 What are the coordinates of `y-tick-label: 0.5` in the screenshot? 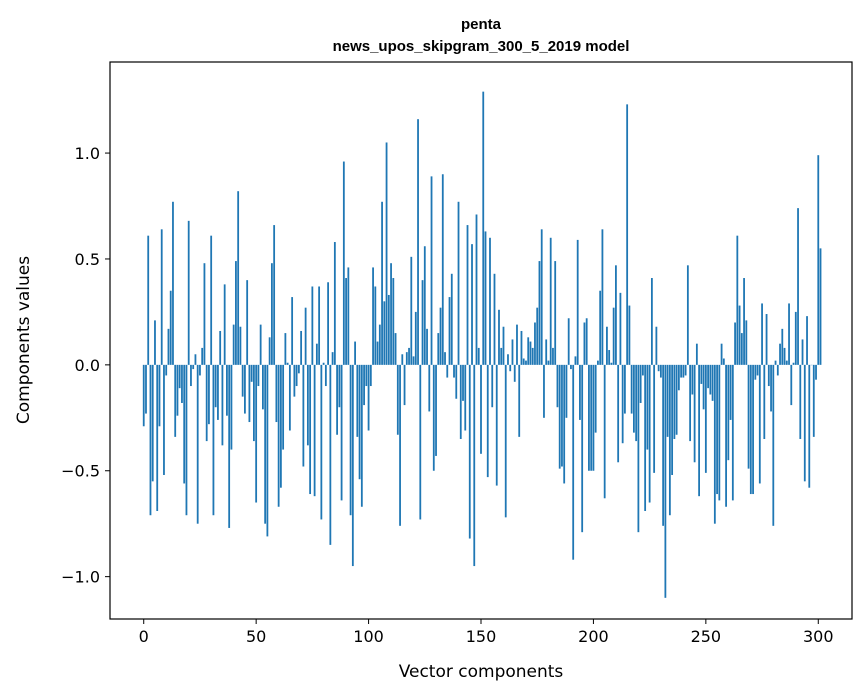 It's located at (87, 259).